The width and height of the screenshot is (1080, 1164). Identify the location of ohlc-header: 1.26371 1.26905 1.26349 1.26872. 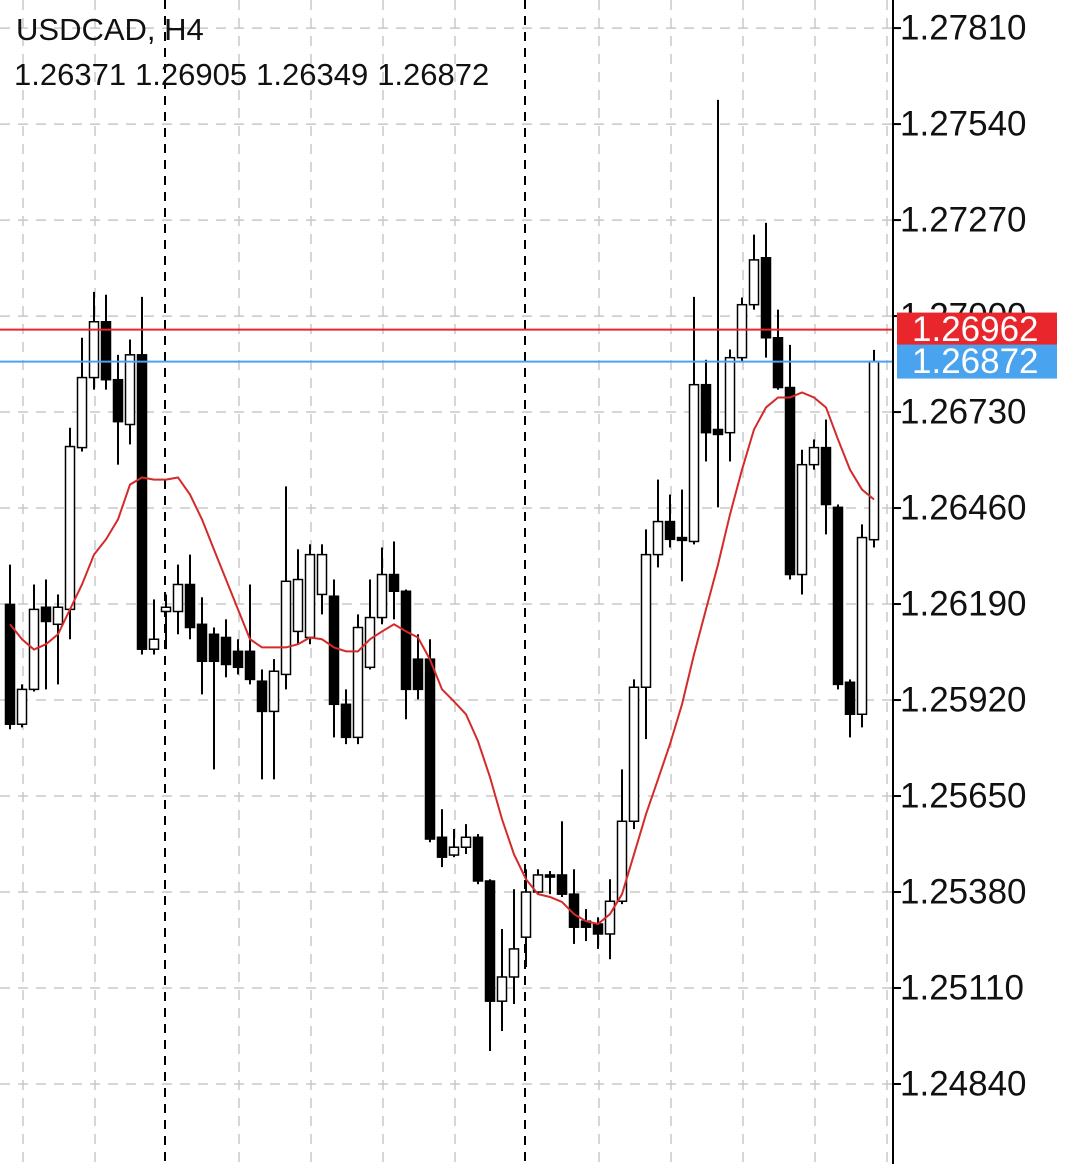
(251, 74).